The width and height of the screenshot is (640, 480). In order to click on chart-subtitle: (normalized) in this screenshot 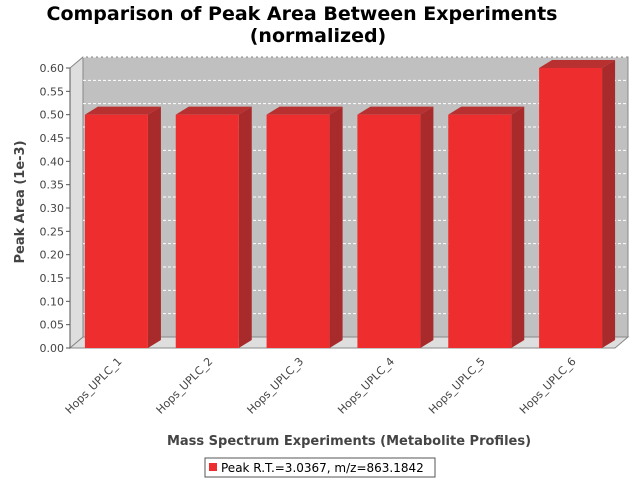, I will do `click(318, 36)`.